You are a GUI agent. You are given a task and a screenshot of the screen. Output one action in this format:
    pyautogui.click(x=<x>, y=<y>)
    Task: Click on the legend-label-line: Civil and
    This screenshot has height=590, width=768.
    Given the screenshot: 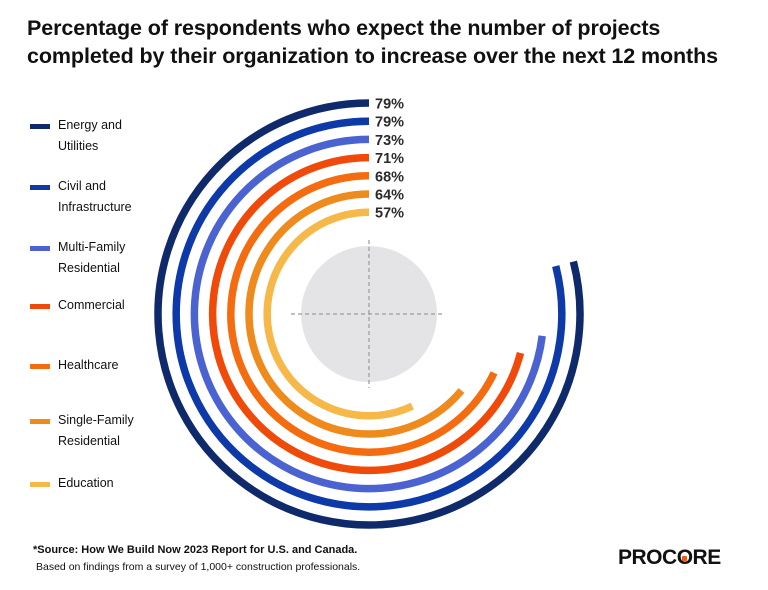 What is the action you would take?
    pyautogui.click(x=82, y=186)
    